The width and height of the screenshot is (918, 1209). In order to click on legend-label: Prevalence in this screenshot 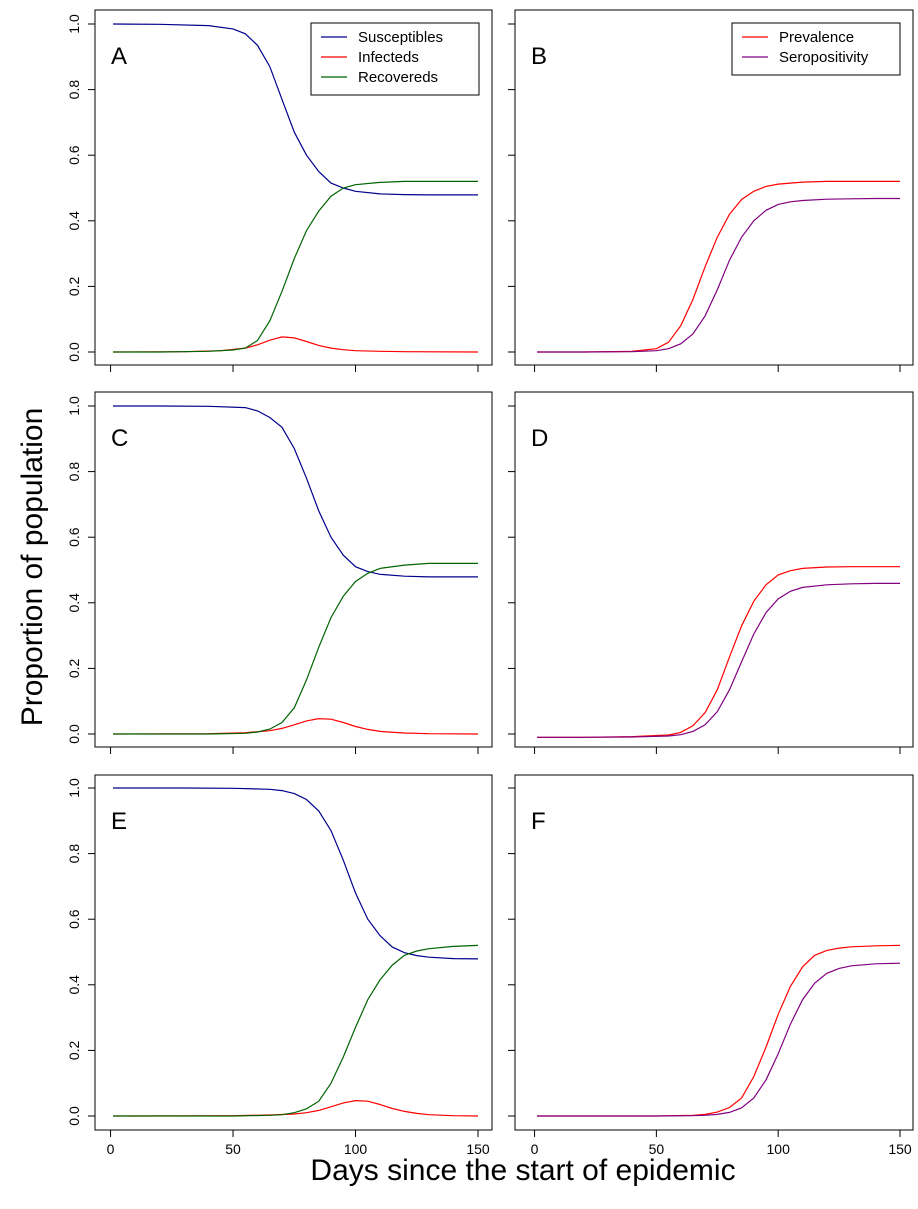, I will do `click(816, 37)`.